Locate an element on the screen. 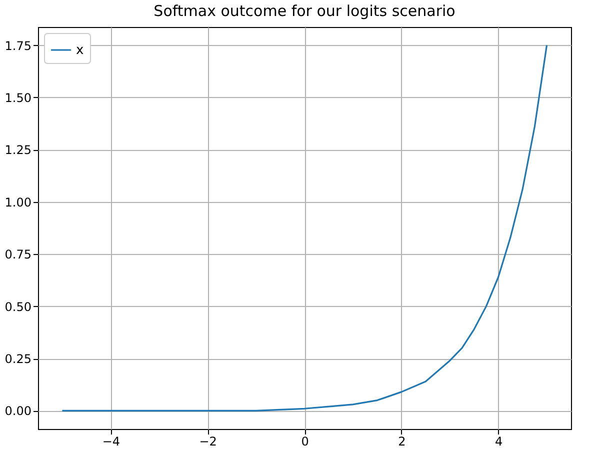 The height and width of the screenshot is (466, 604). y-tick-label: 0.75 is located at coordinates (18, 255).